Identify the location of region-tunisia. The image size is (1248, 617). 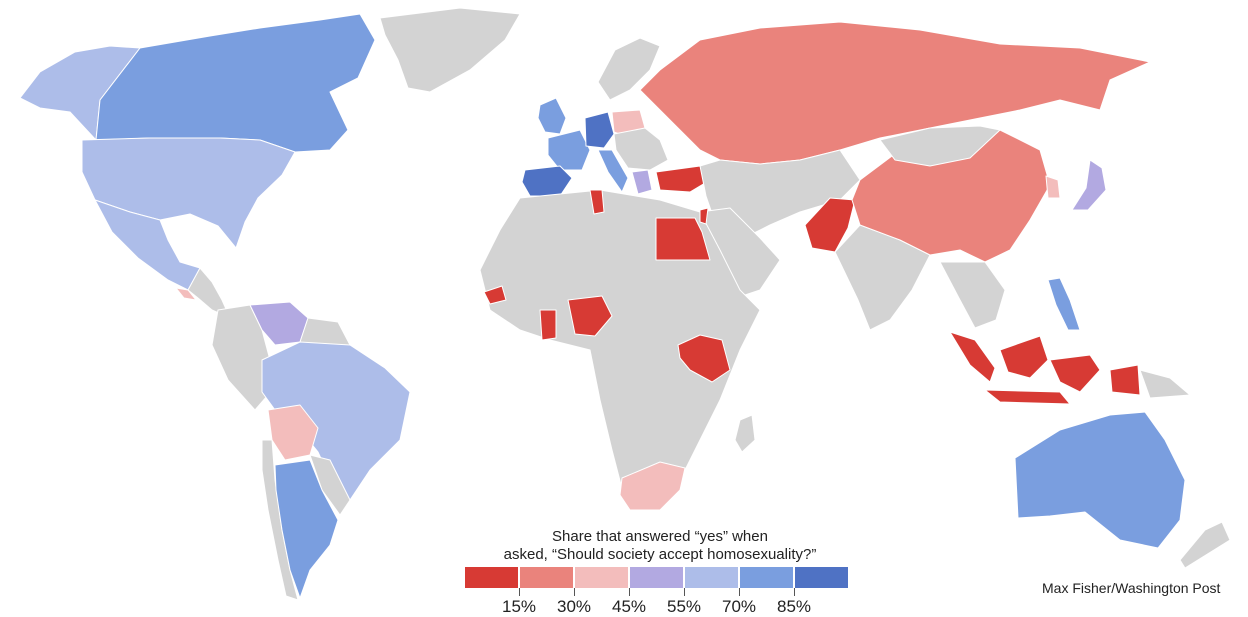
(597, 202).